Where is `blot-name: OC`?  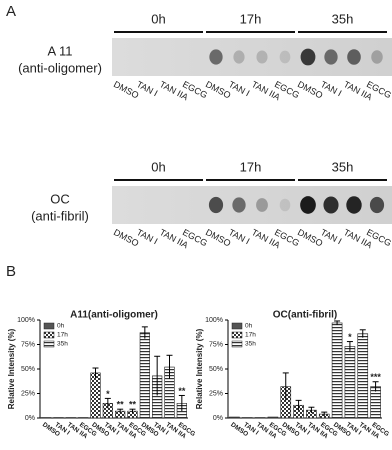
blot-name: OC is located at coordinates (60, 198).